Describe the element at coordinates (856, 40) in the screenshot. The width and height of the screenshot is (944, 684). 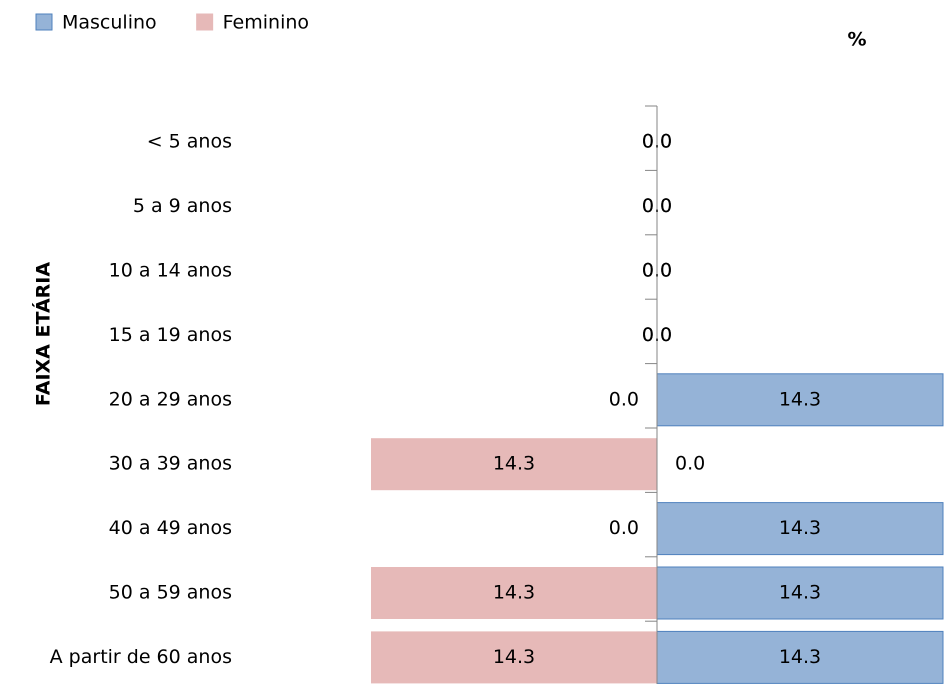
I see `x-axis-label: %` at that location.